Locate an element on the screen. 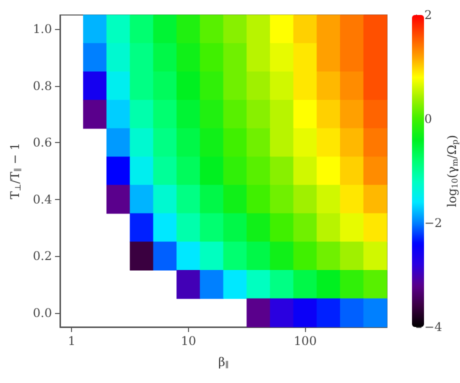 The image size is (460, 383). y-tick-label: 0.8 is located at coordinates (42, 85).